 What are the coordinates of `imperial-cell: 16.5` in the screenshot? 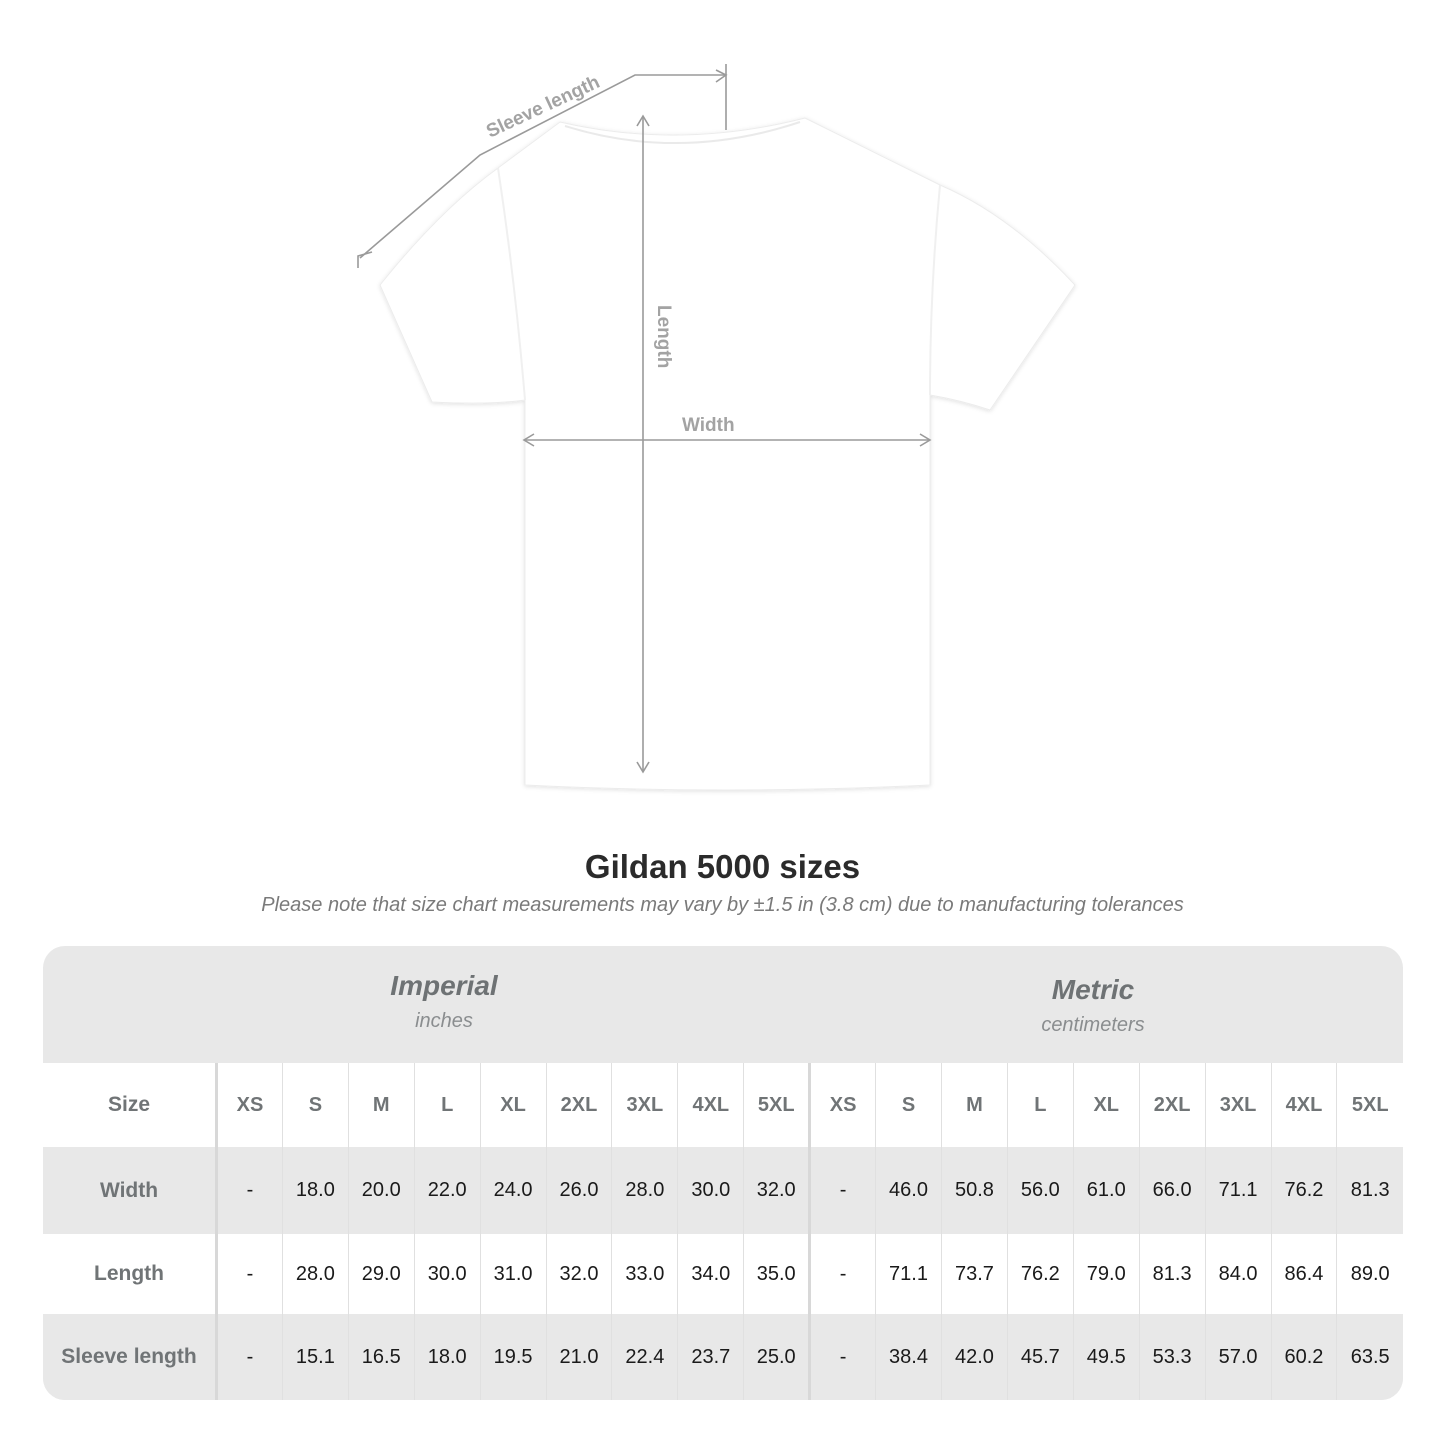 It's located at (381, 1357).